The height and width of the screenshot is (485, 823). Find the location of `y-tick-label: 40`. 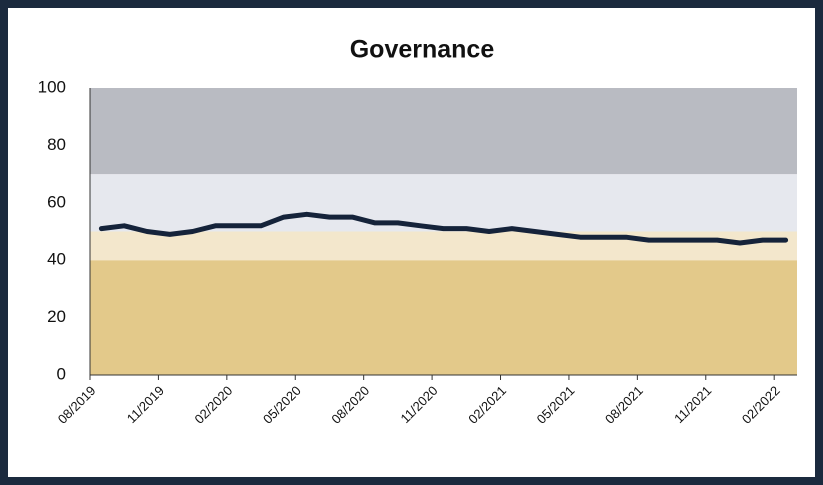

y-tick-label: 40 is located at coordinates (56, 259).